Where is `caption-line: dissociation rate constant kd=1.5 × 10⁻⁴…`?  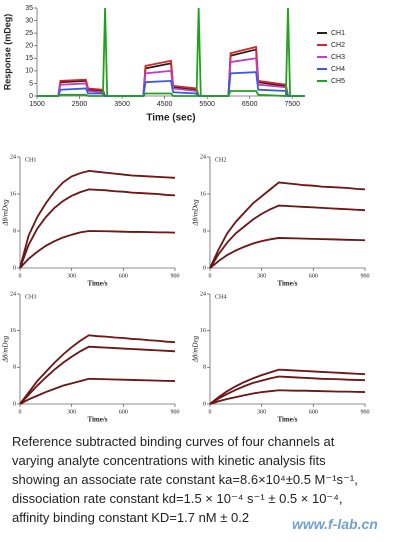
caption-line: dissociation rate constant kd=1.5 × 10⁻⁴… is located at coordinates (177, 498).